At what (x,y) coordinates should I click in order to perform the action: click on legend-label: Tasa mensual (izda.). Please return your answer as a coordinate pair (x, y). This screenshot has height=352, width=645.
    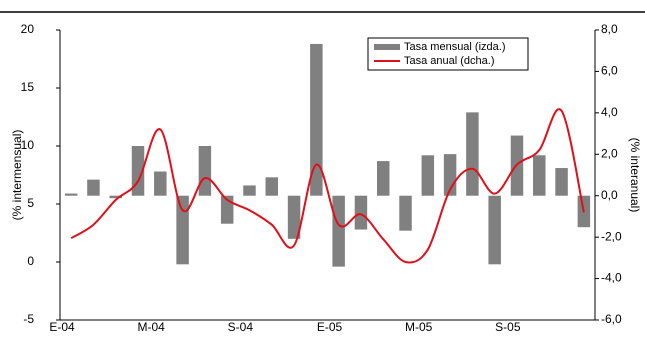
    Looking at the image, I should click on (455, 47).